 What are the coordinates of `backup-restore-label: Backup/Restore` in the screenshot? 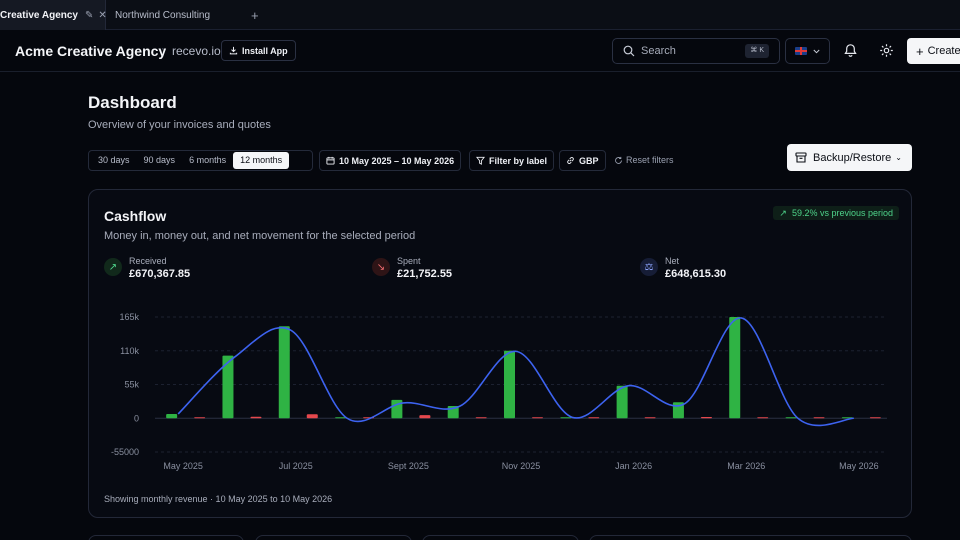 It's located at (852, 157).